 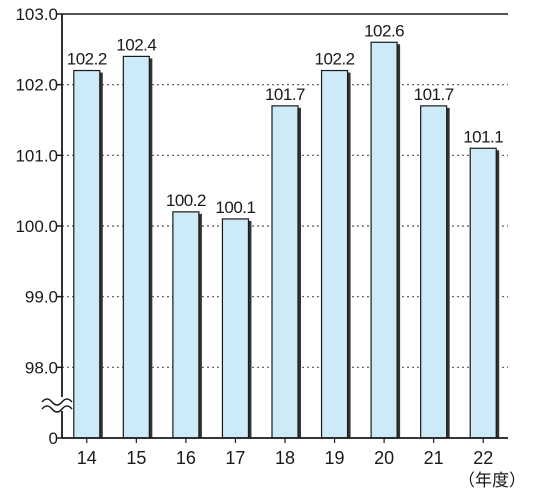 What do you see at coordinates (136, 458) in the screenshot?
I see `x-tick-label: 15` at bounding box center [136, 458].